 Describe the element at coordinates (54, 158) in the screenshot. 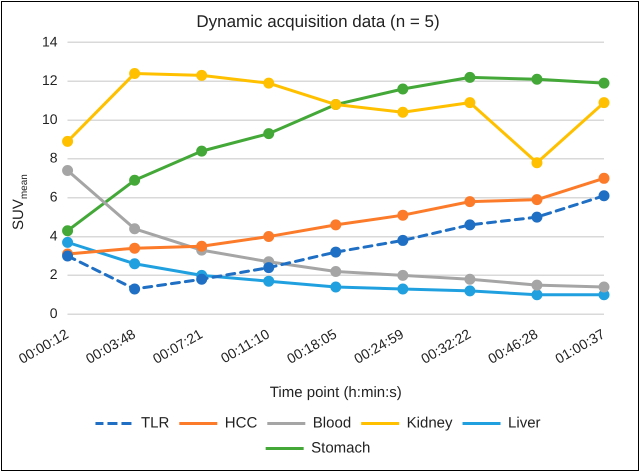

I see `y-tick-label: 8` at that location.